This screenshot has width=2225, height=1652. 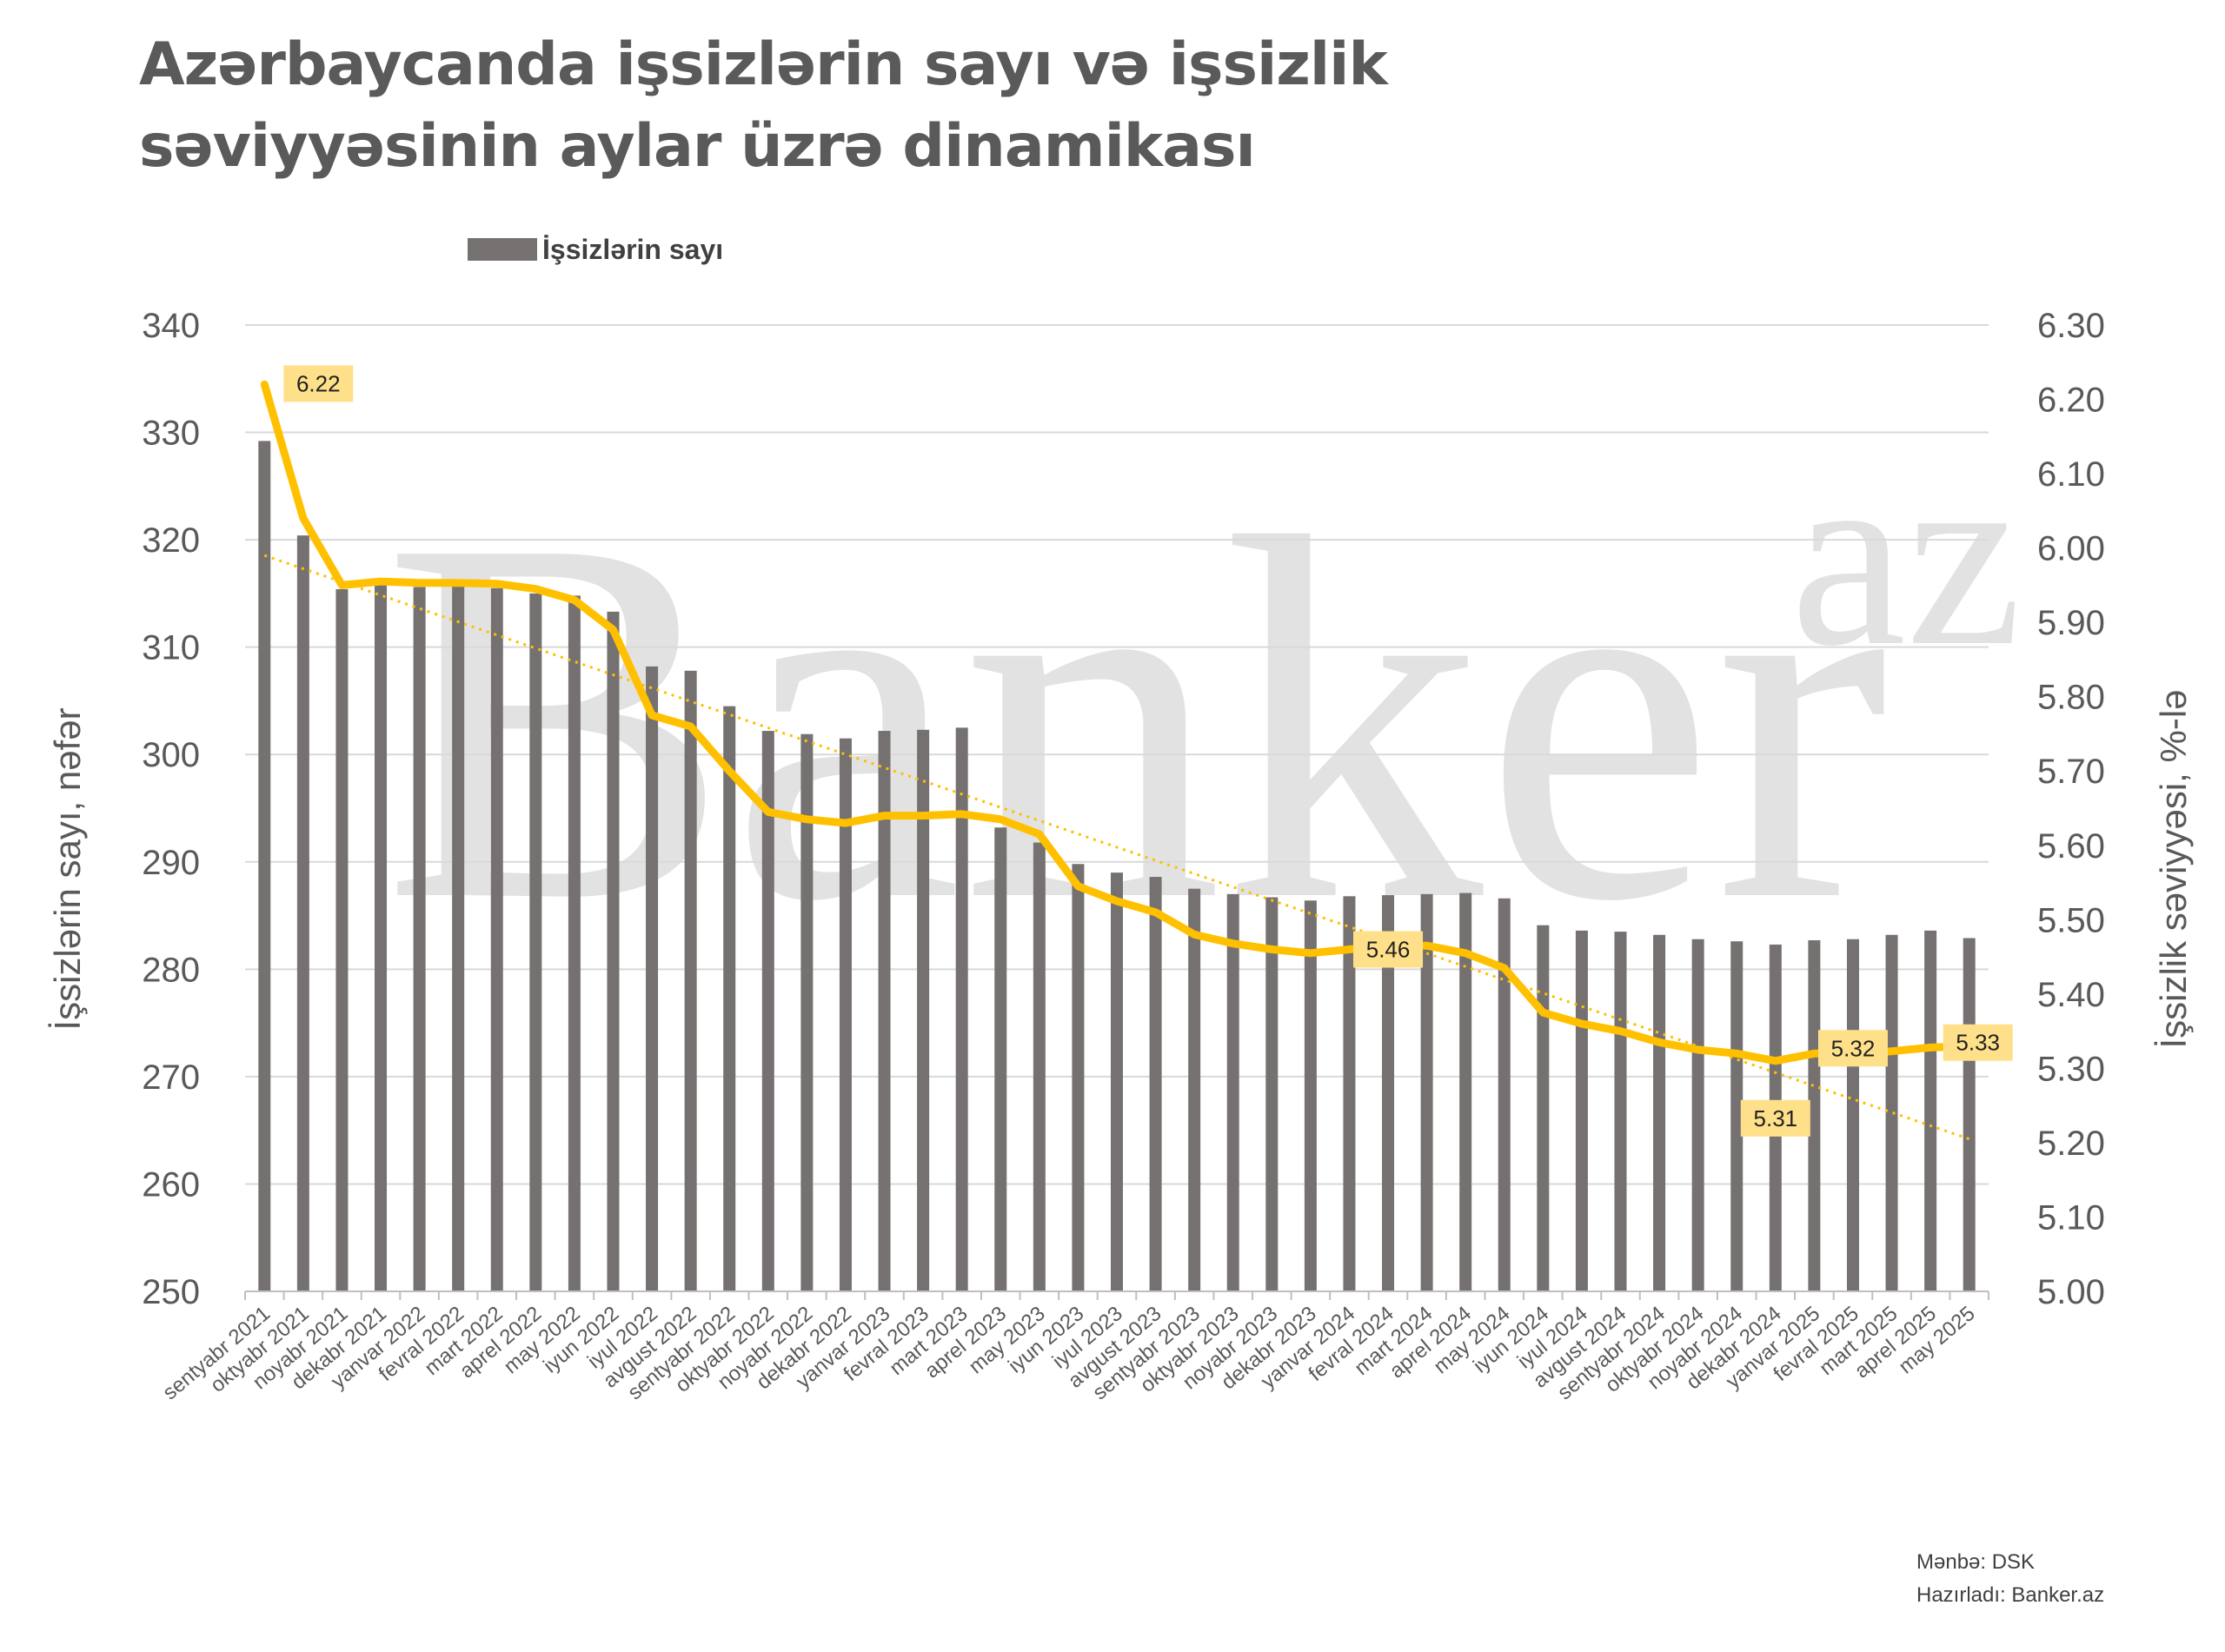 What do you see at coordinates (171, 863) in the screenshot?
I see `y-tick-label: 290` at bounding box center [171, 863].